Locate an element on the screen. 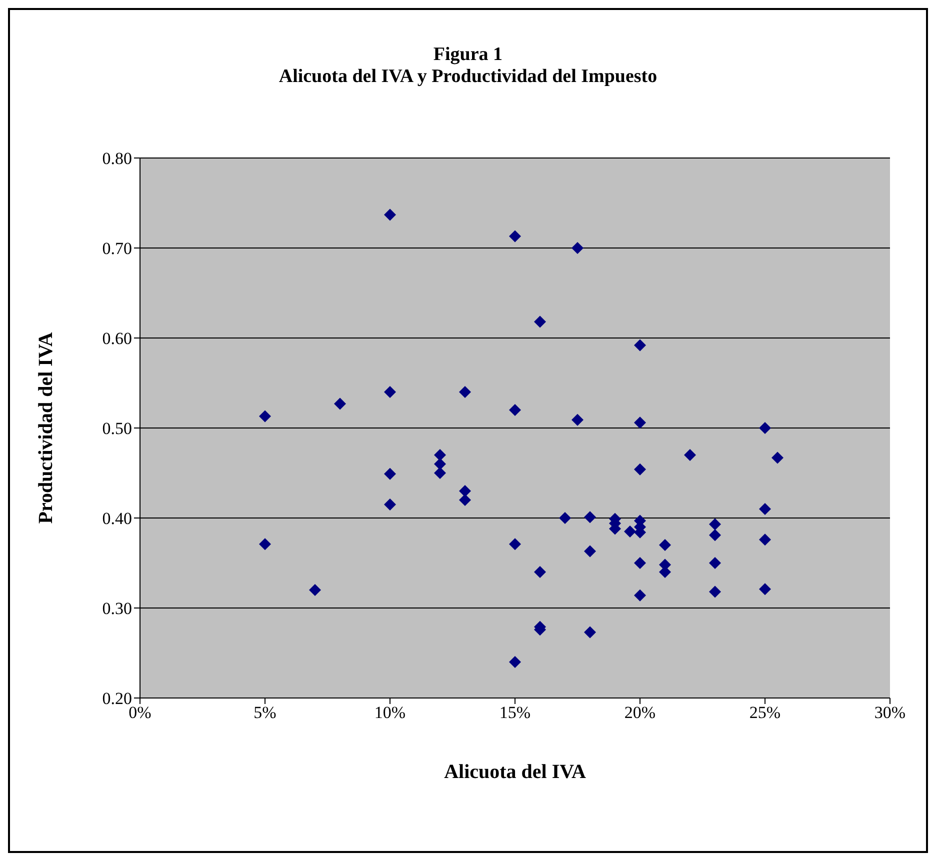 This screenshot has width=940, height=865. y-axis-title: Productividad del IVA is located at coordinates (46, 428).